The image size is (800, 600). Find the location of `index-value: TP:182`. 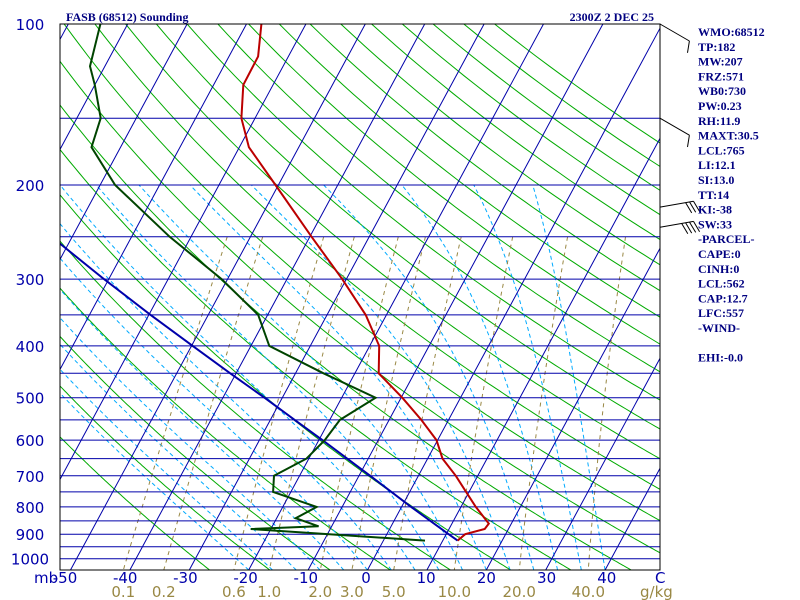

index-value: TP:182 is located at coordinates (716, 47).